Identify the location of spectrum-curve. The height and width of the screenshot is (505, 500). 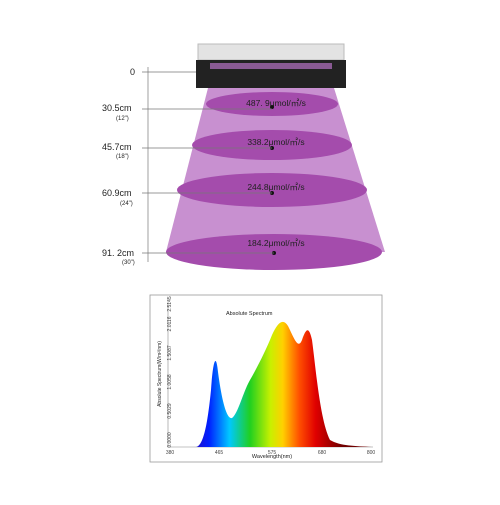
(284, 384).